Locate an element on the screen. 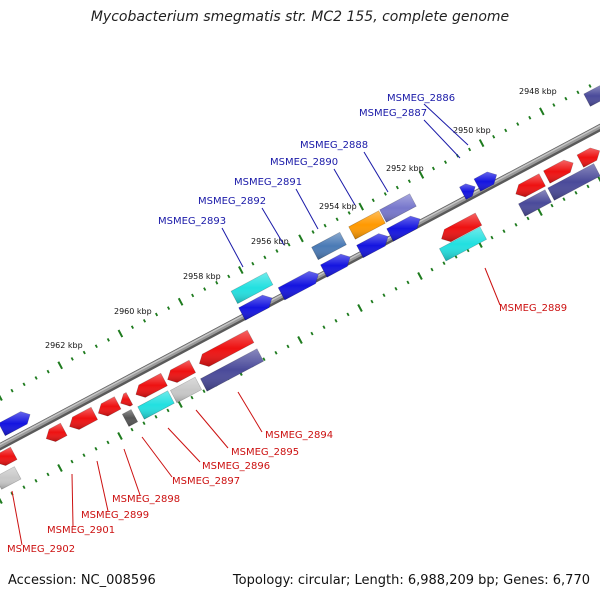  gene-label-reverse: MSMEG_2896 is located at coordinates (236, 466).